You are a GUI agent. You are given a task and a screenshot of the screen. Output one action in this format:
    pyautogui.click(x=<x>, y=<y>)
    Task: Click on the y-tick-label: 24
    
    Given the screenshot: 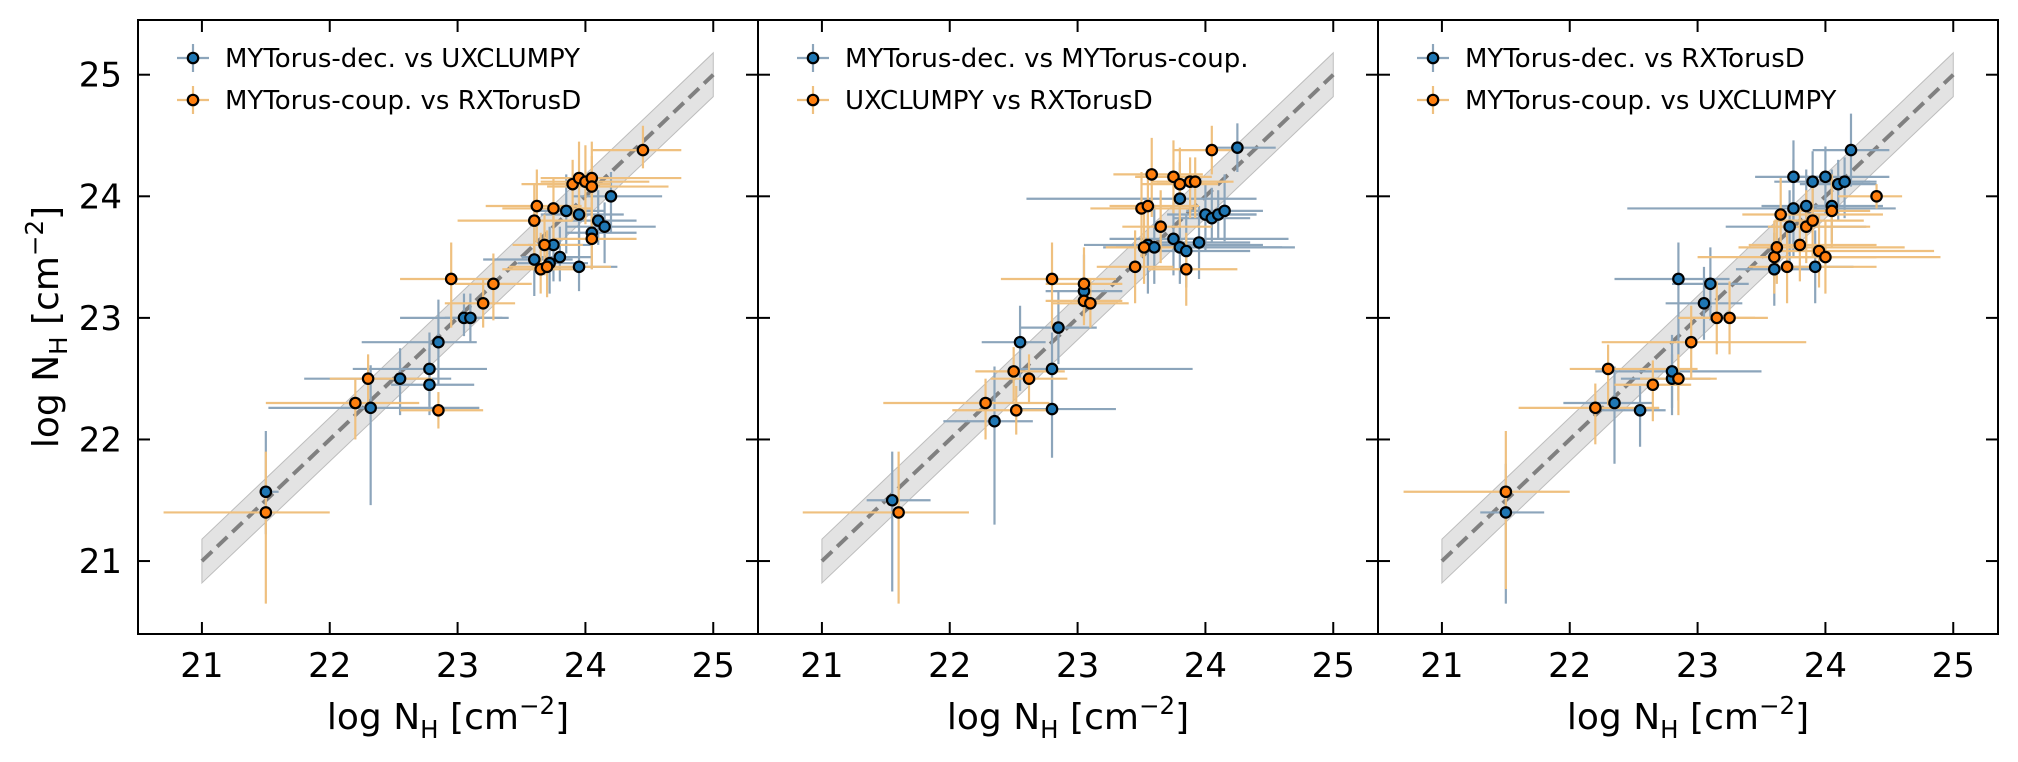 What is the action you would take?
    pyautogui.click(x=100, y=197)
    